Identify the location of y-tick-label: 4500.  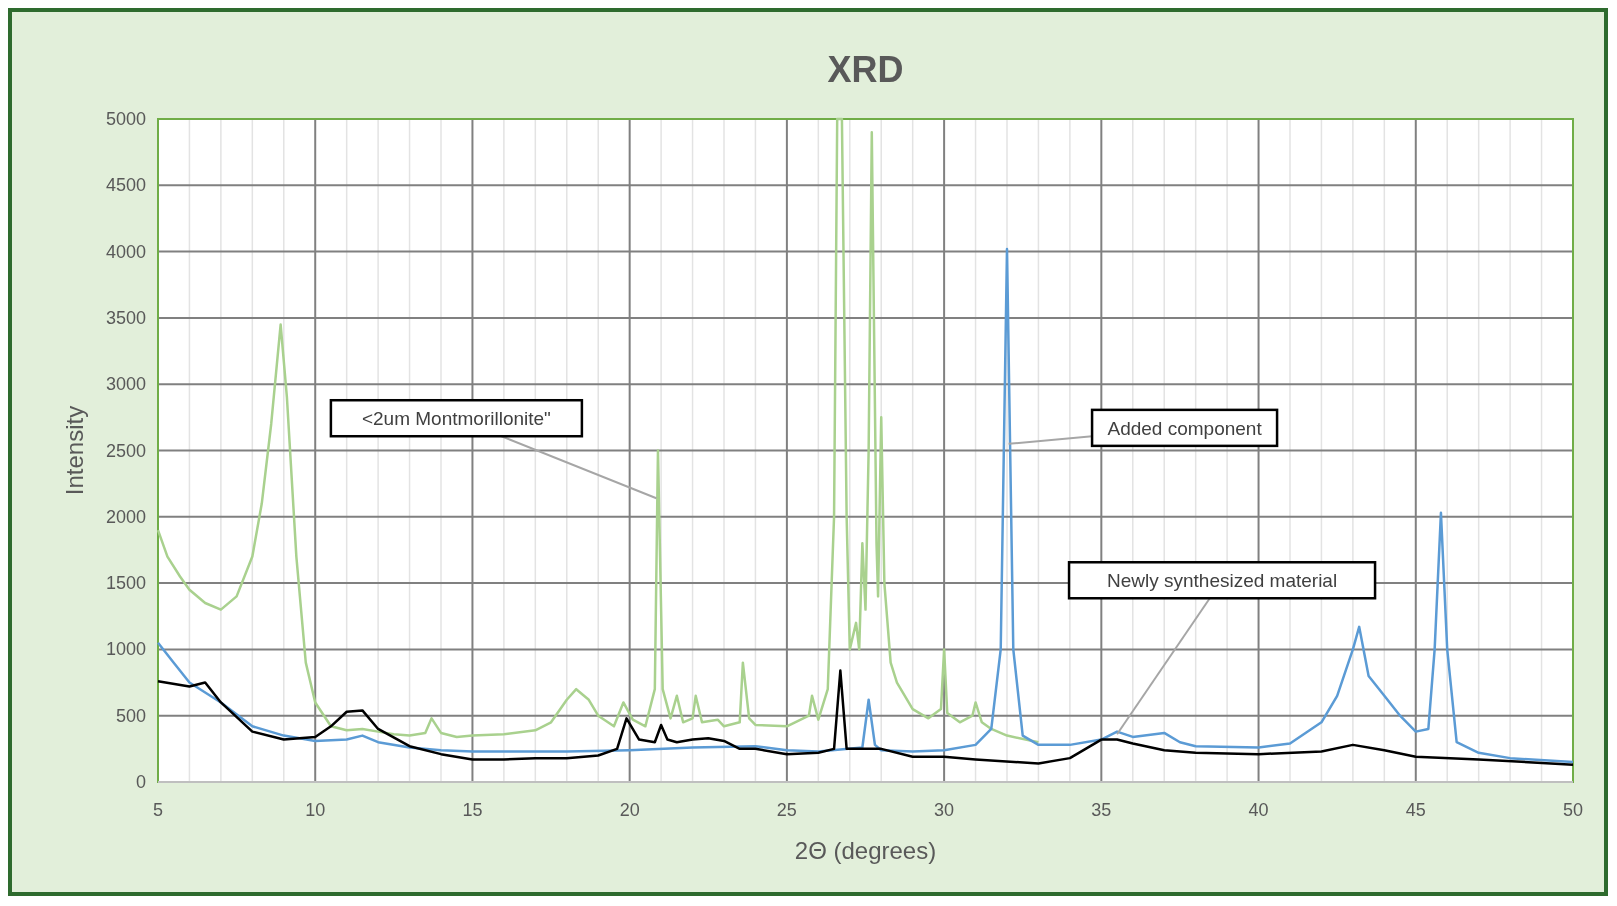
(125, 185).